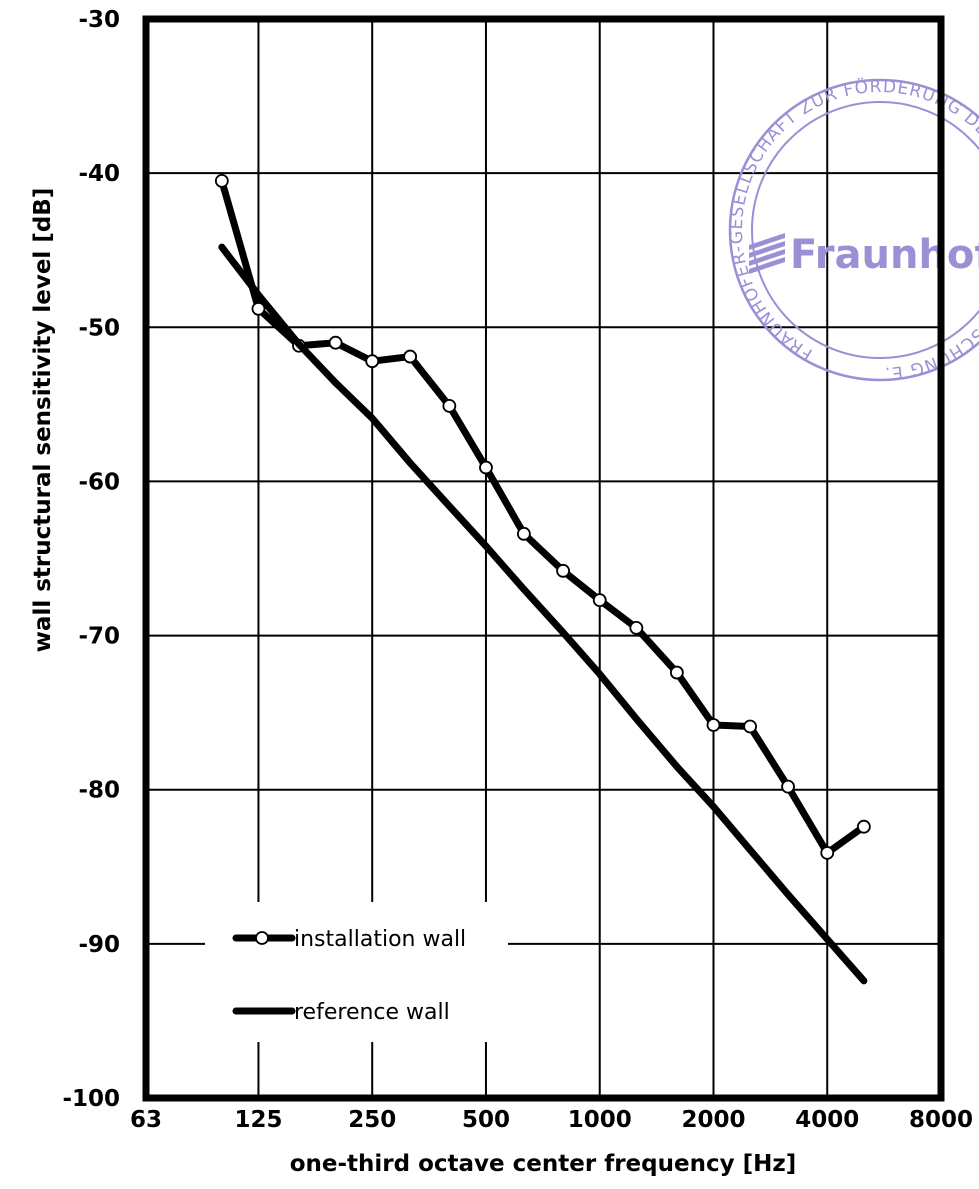 The image size is (979, 1189). What do you see at coordinates (486, 1120) in the screenshot?
I see `x-tick-label: 500` at bounding box center [486, 1120].